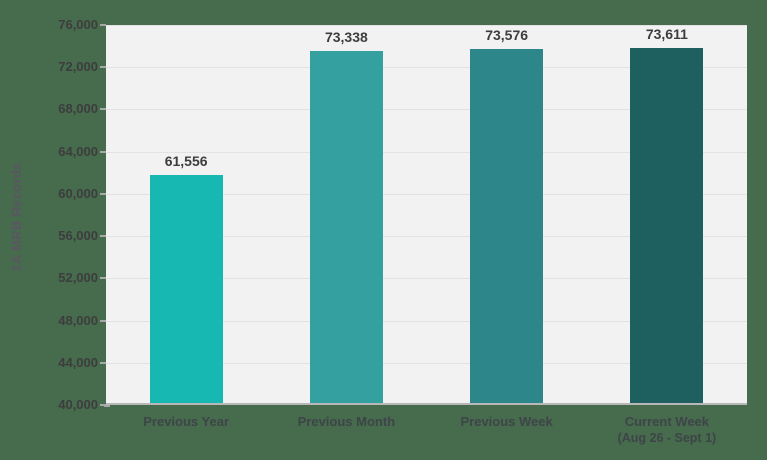 This screenshot has width=767, height=460. I want to click on x-tick: Previous Month, so click(346, 421).